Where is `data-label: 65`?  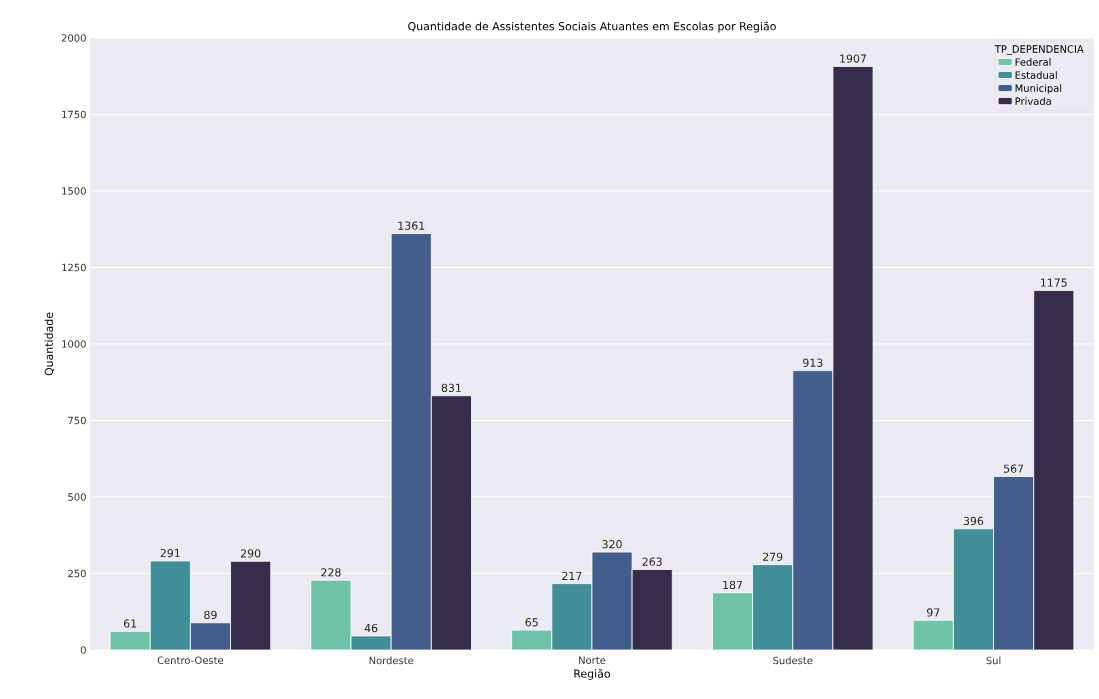
data-label: 65 is located at coordinates (531, 622).